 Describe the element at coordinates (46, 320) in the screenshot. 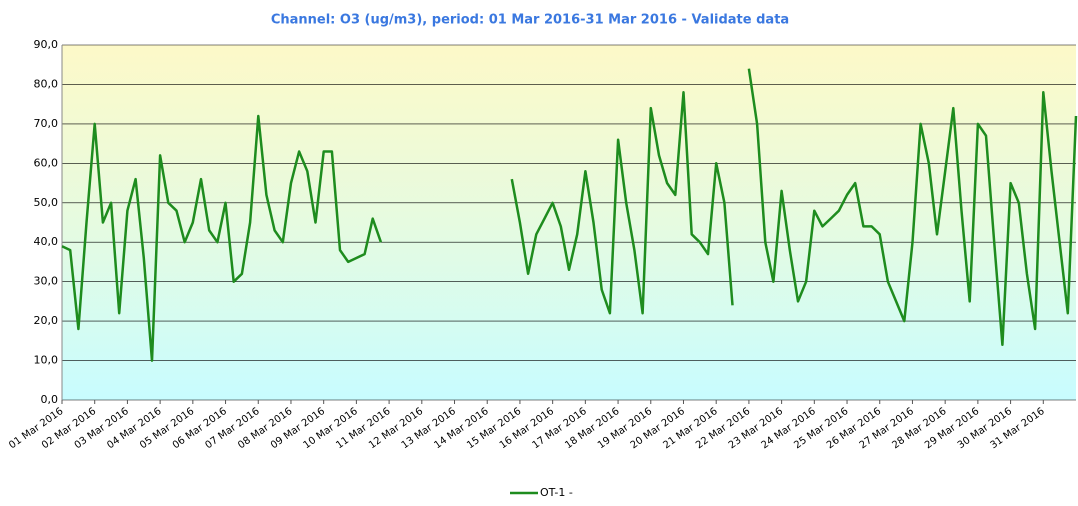

I see `y-tick-label: 20,0` at that location.